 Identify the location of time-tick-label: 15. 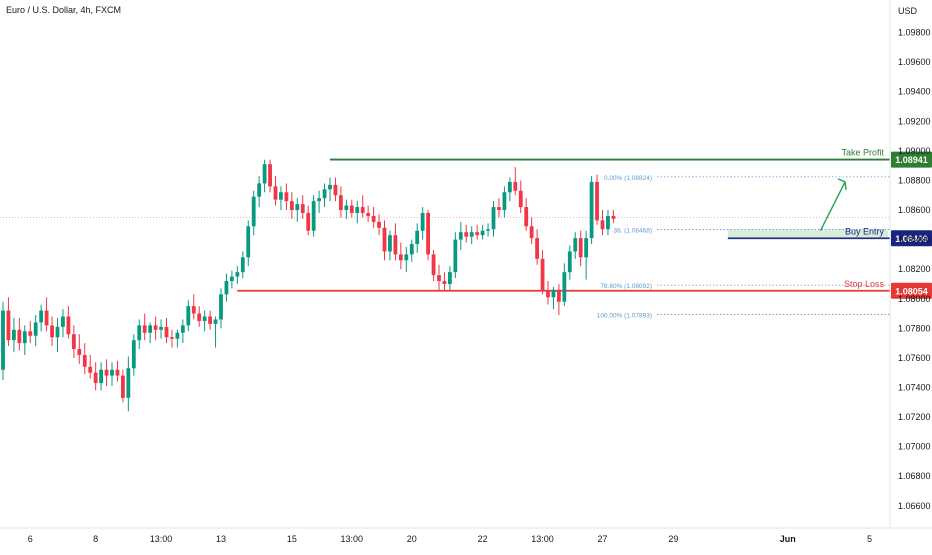
(292, 539).